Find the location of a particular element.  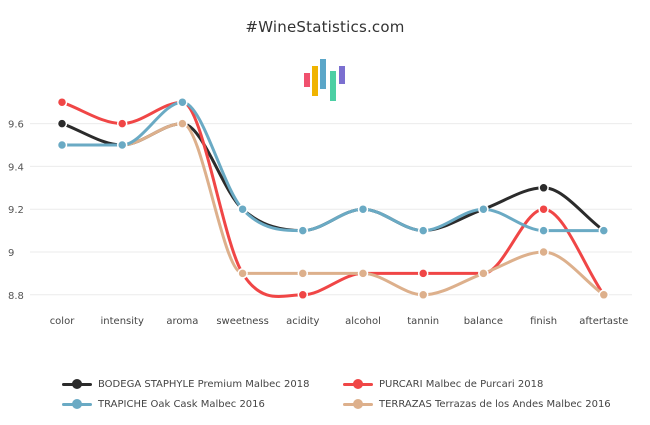

legend-label: PURCARI Malbec de Purcari 2018 is located at coordinates (461, 384).